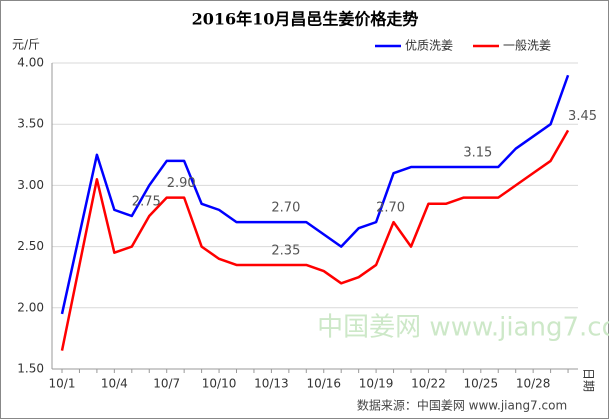 Image resolution: width=609 pixels, height=419 pixels. Describe the element at coordinates (166, 384) in the screenshot. I see `x-tick-label: 10/7` at that location.